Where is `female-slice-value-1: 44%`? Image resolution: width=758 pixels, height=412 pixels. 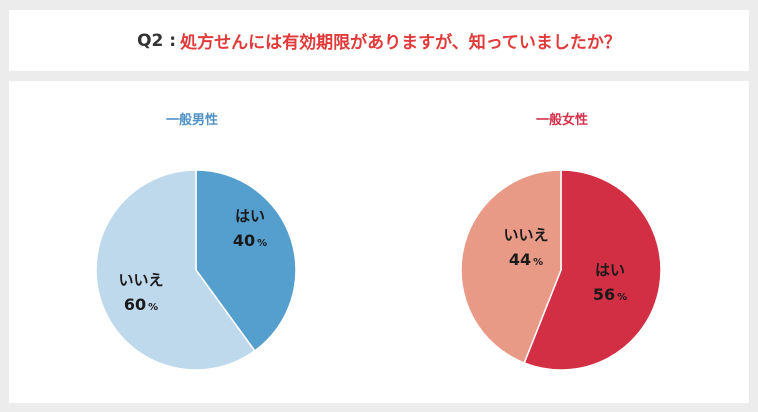 female-slice-value-1: 44% is located at coordinates (526, 259).